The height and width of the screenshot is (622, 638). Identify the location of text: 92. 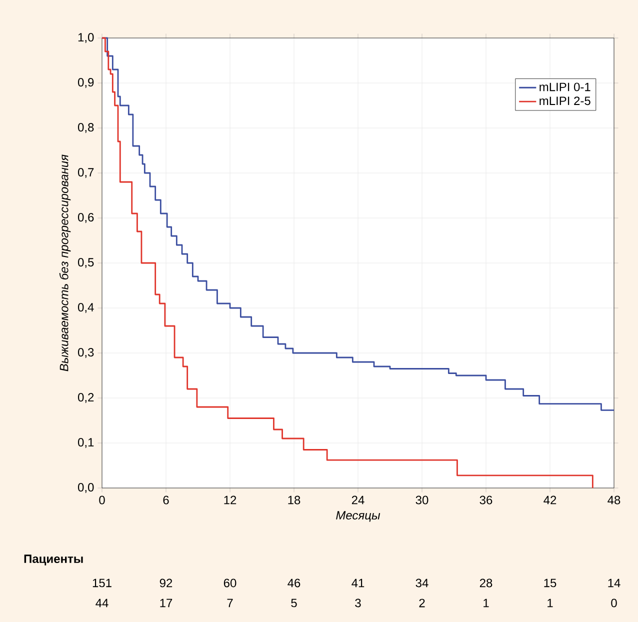
(166, 583).